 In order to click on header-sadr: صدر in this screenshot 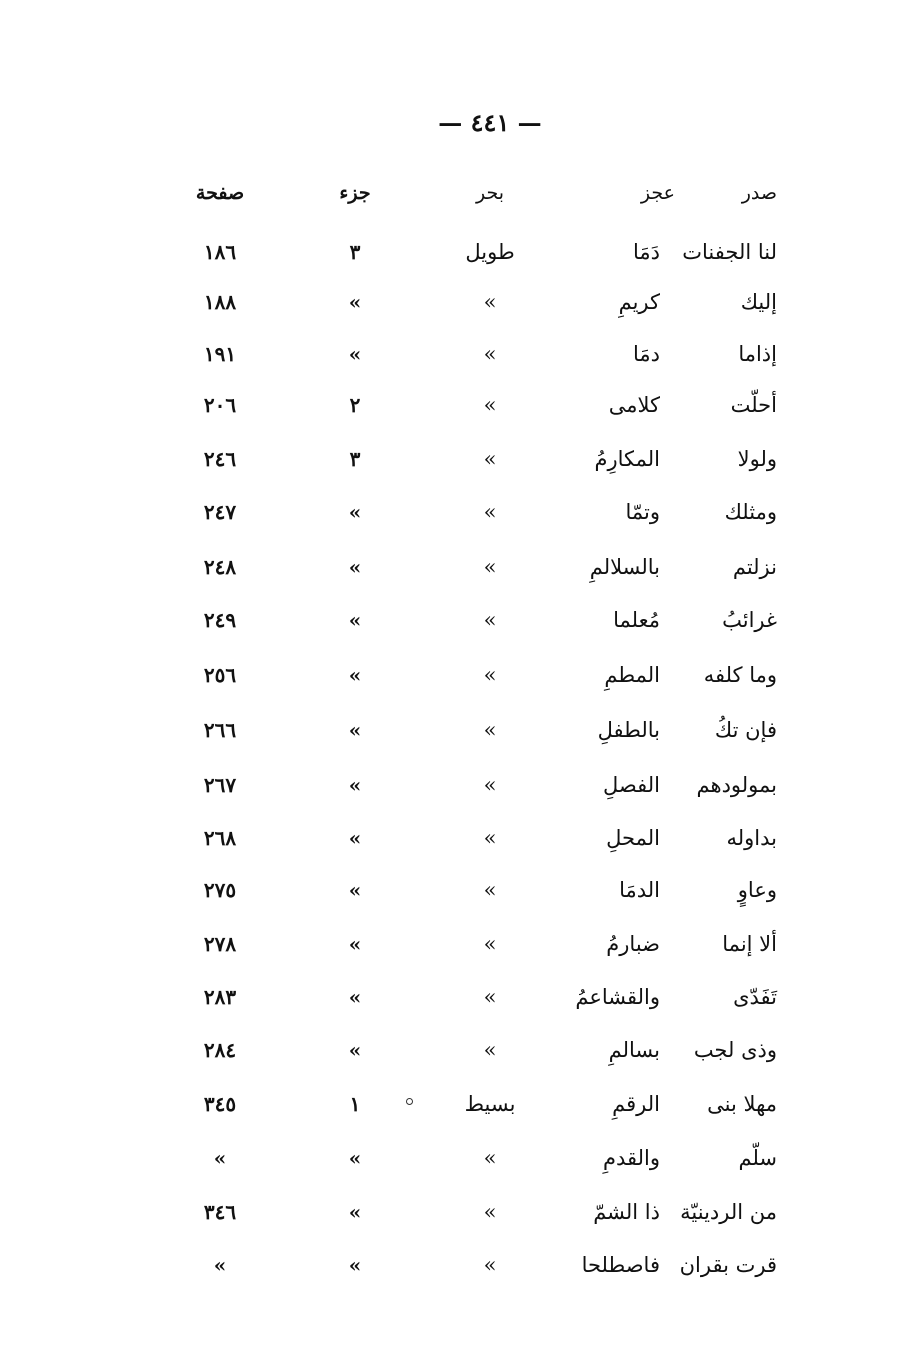, I will do `click(759, 193)`.